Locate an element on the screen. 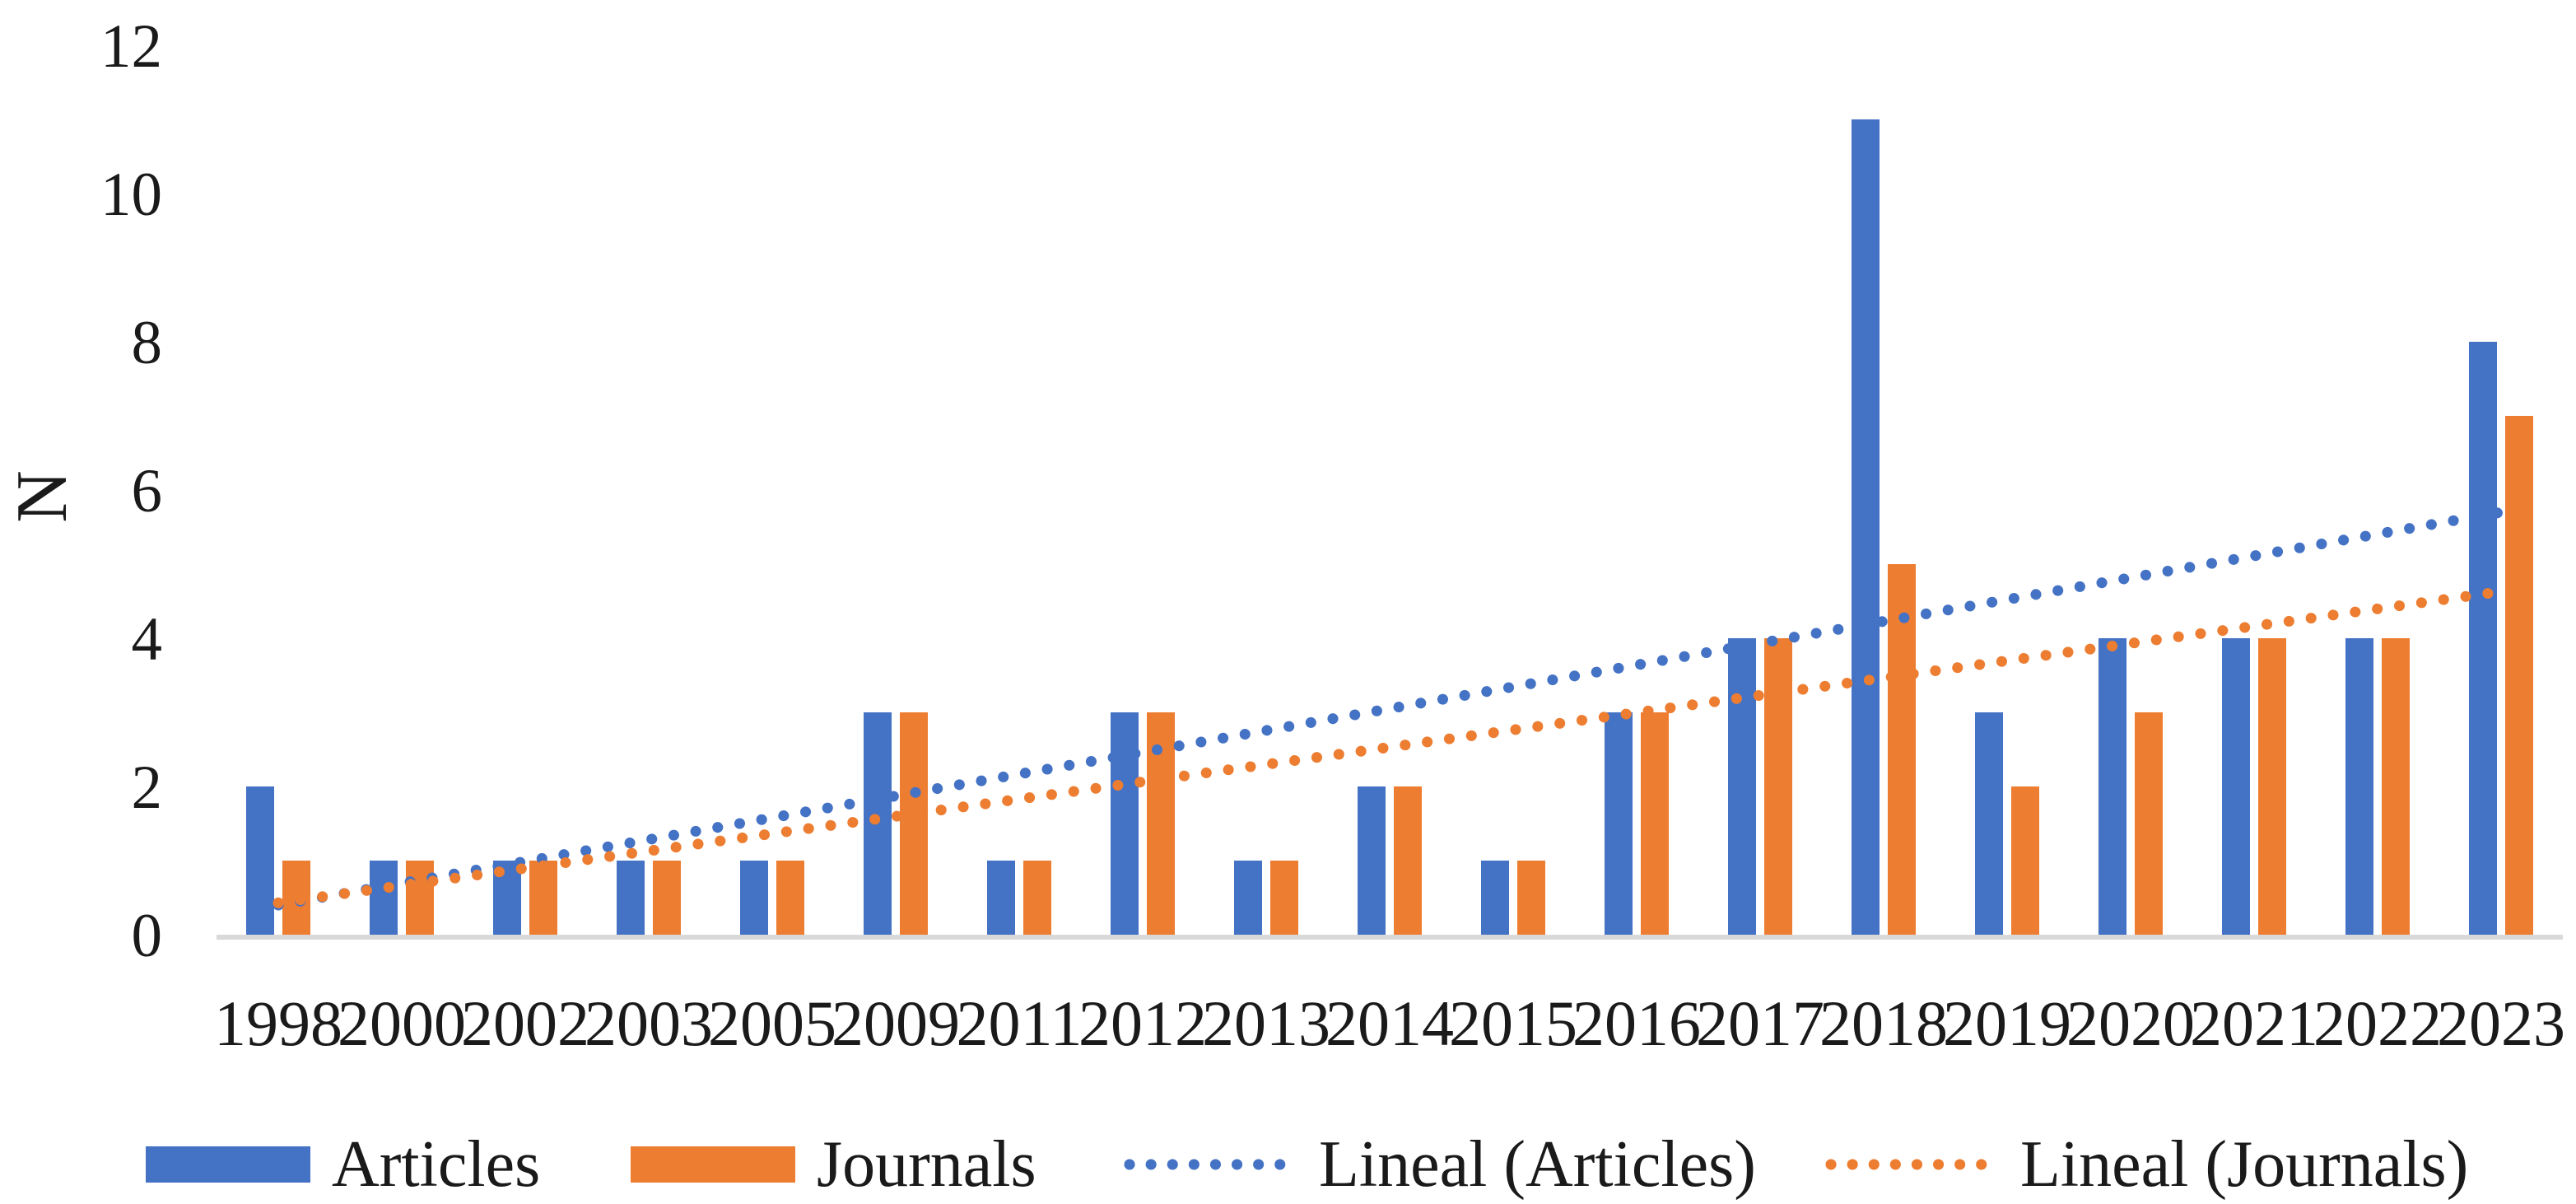 Image resolution: width=2576 pixels, height=1204 pixels. x-tick-label: 2003 is located at coordinates (649, 1023).